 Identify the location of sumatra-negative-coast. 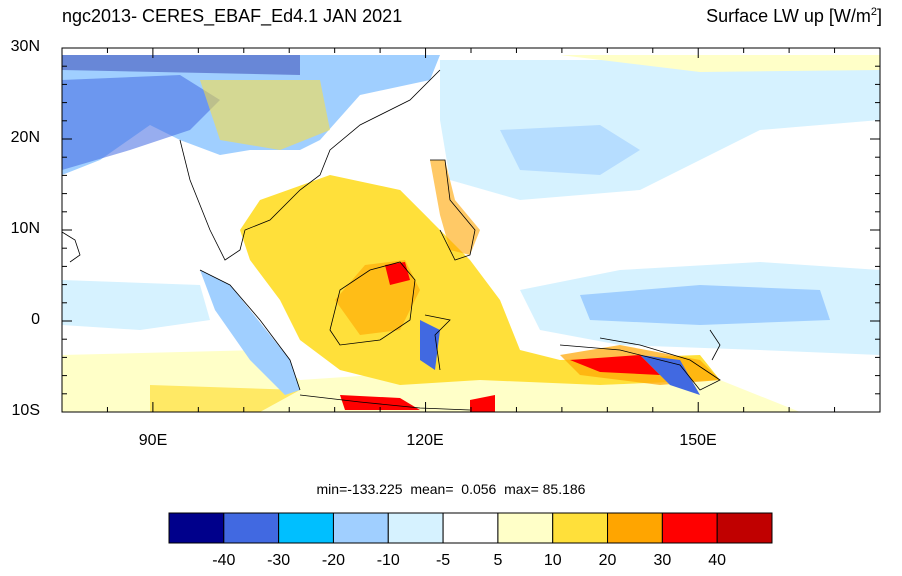
(250, 332).